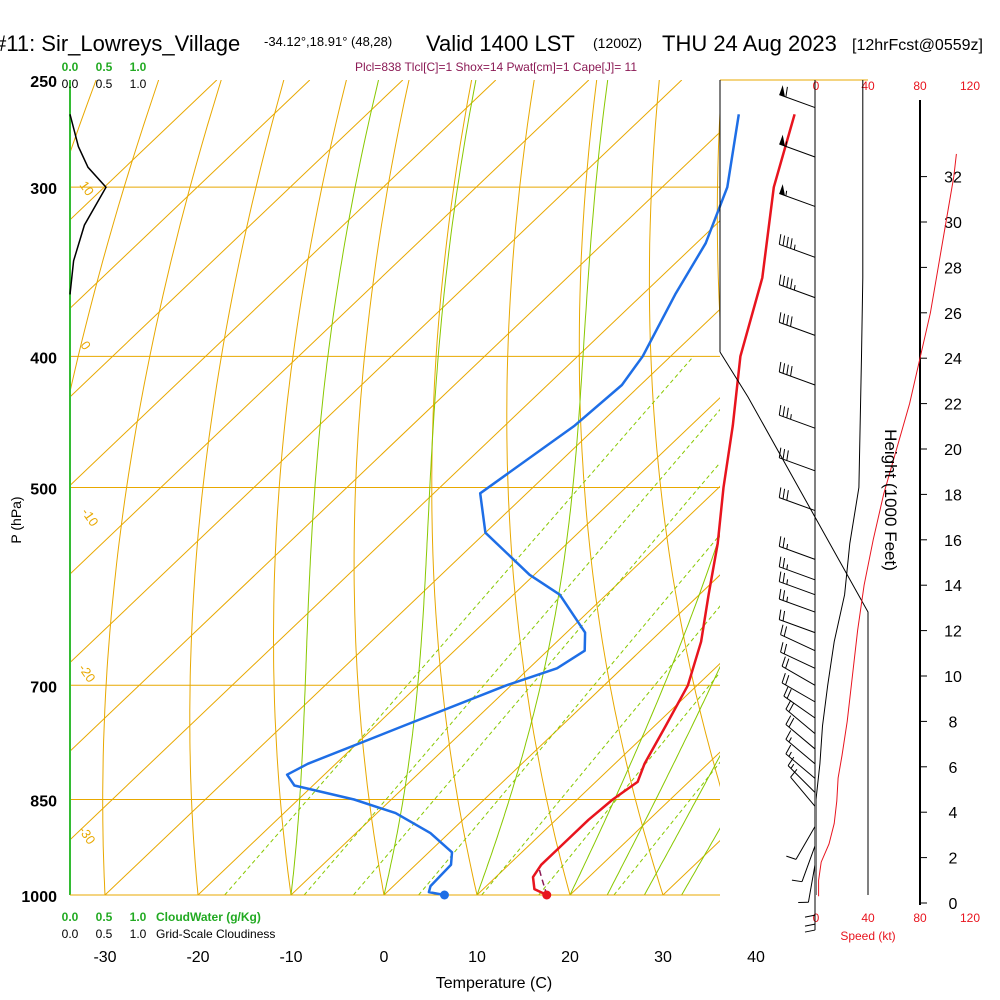  What do you see at coordinates (138, 67) in the screenshot?
I see `cloudwater-scale-label: 1.0` at bounding box center [138, 67].